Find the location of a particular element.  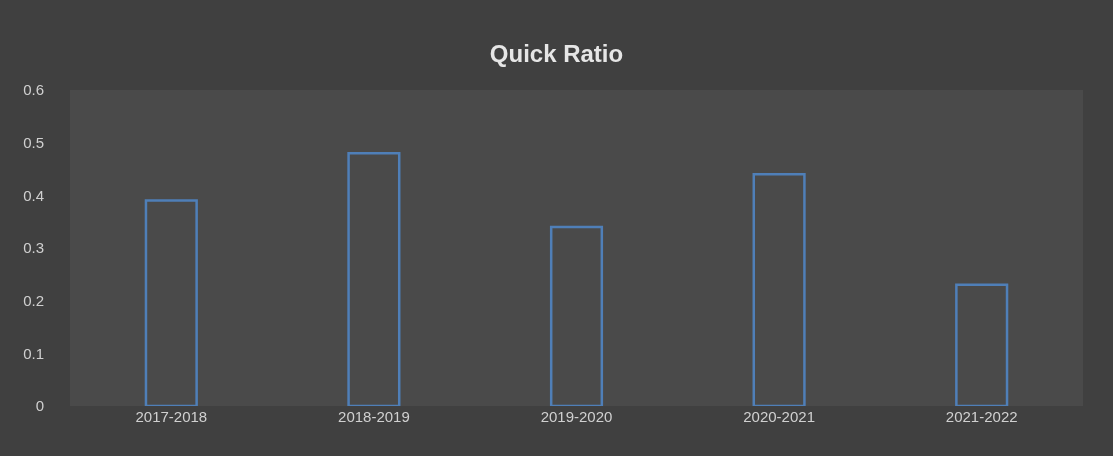

x-tick-label: 2020-2021 is located at coordinates (779, 416).